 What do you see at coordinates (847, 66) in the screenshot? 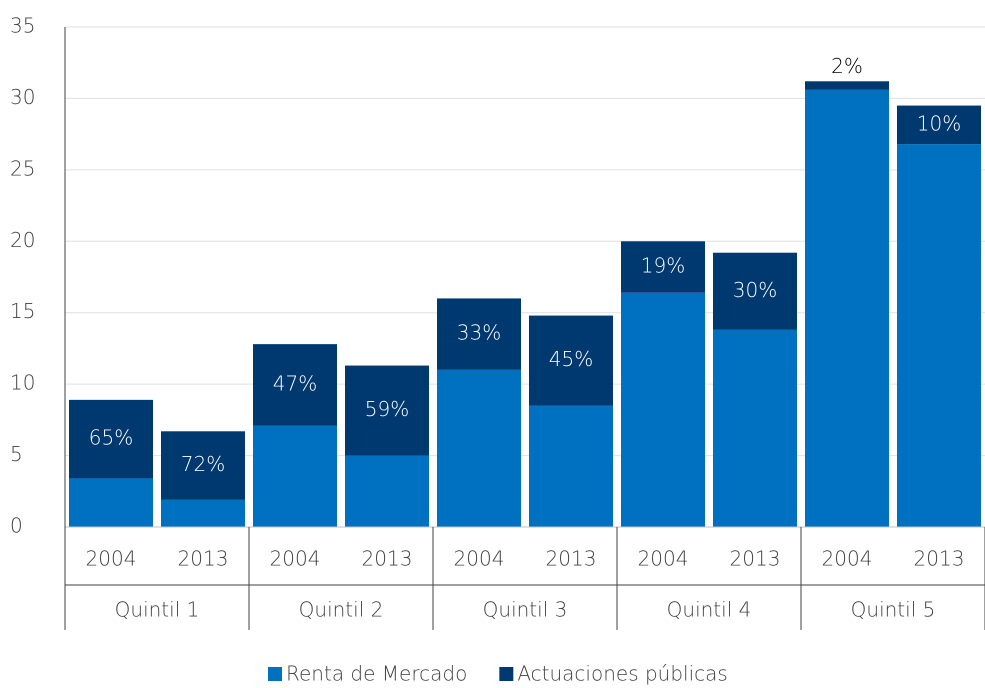
I see `share-label: 2%` at bounding box center [847, 66].